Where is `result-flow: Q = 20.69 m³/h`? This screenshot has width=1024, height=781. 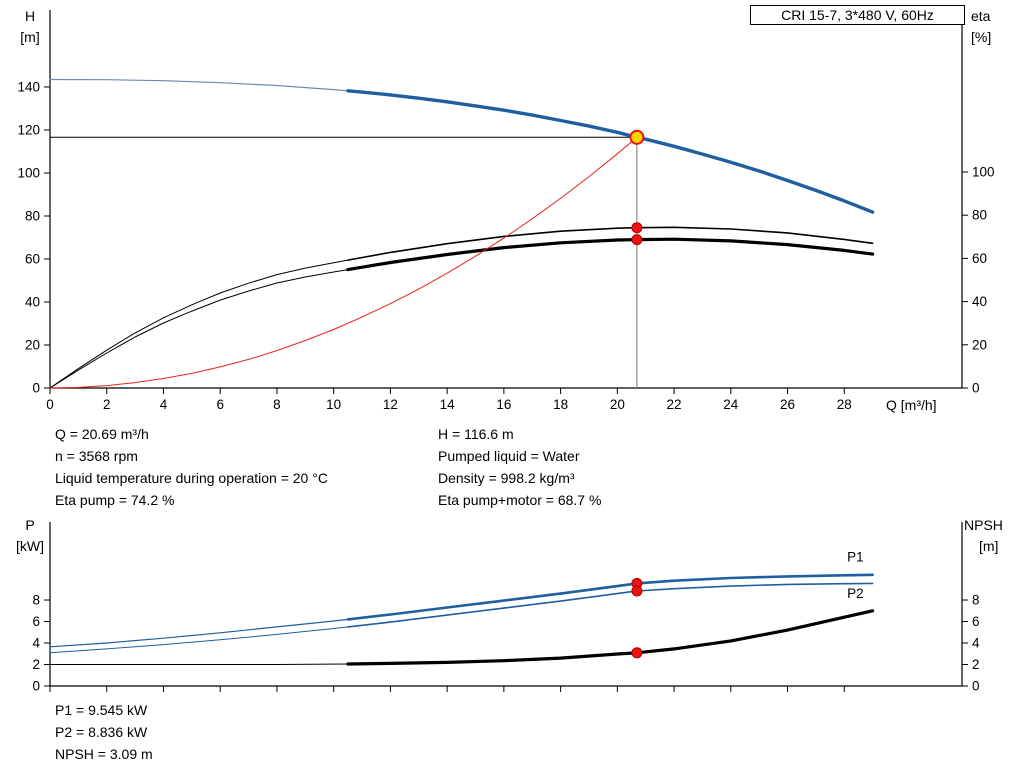 result-flow: Q = 20.69 m³/h is located at coordinates (102, 434).